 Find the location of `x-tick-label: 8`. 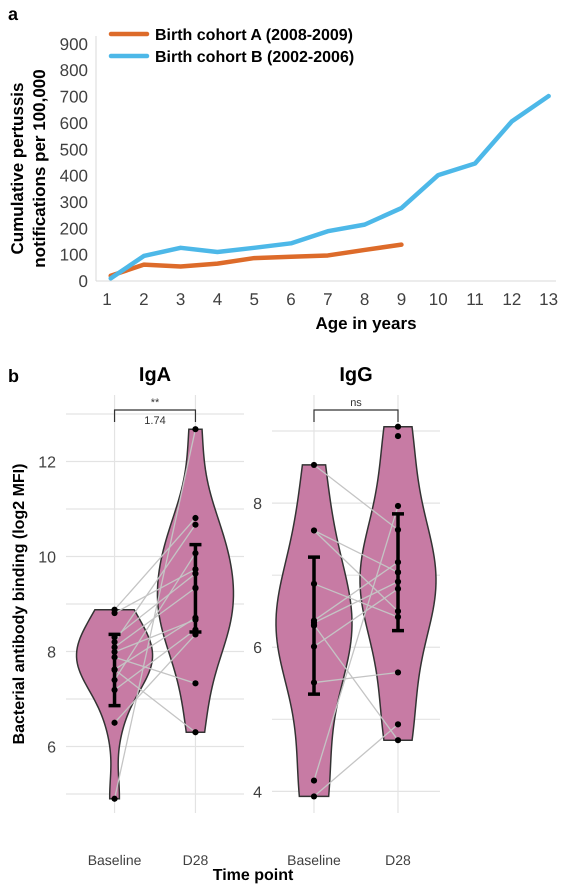

x-tick-label: 8 is located at coordinates (365, 299).